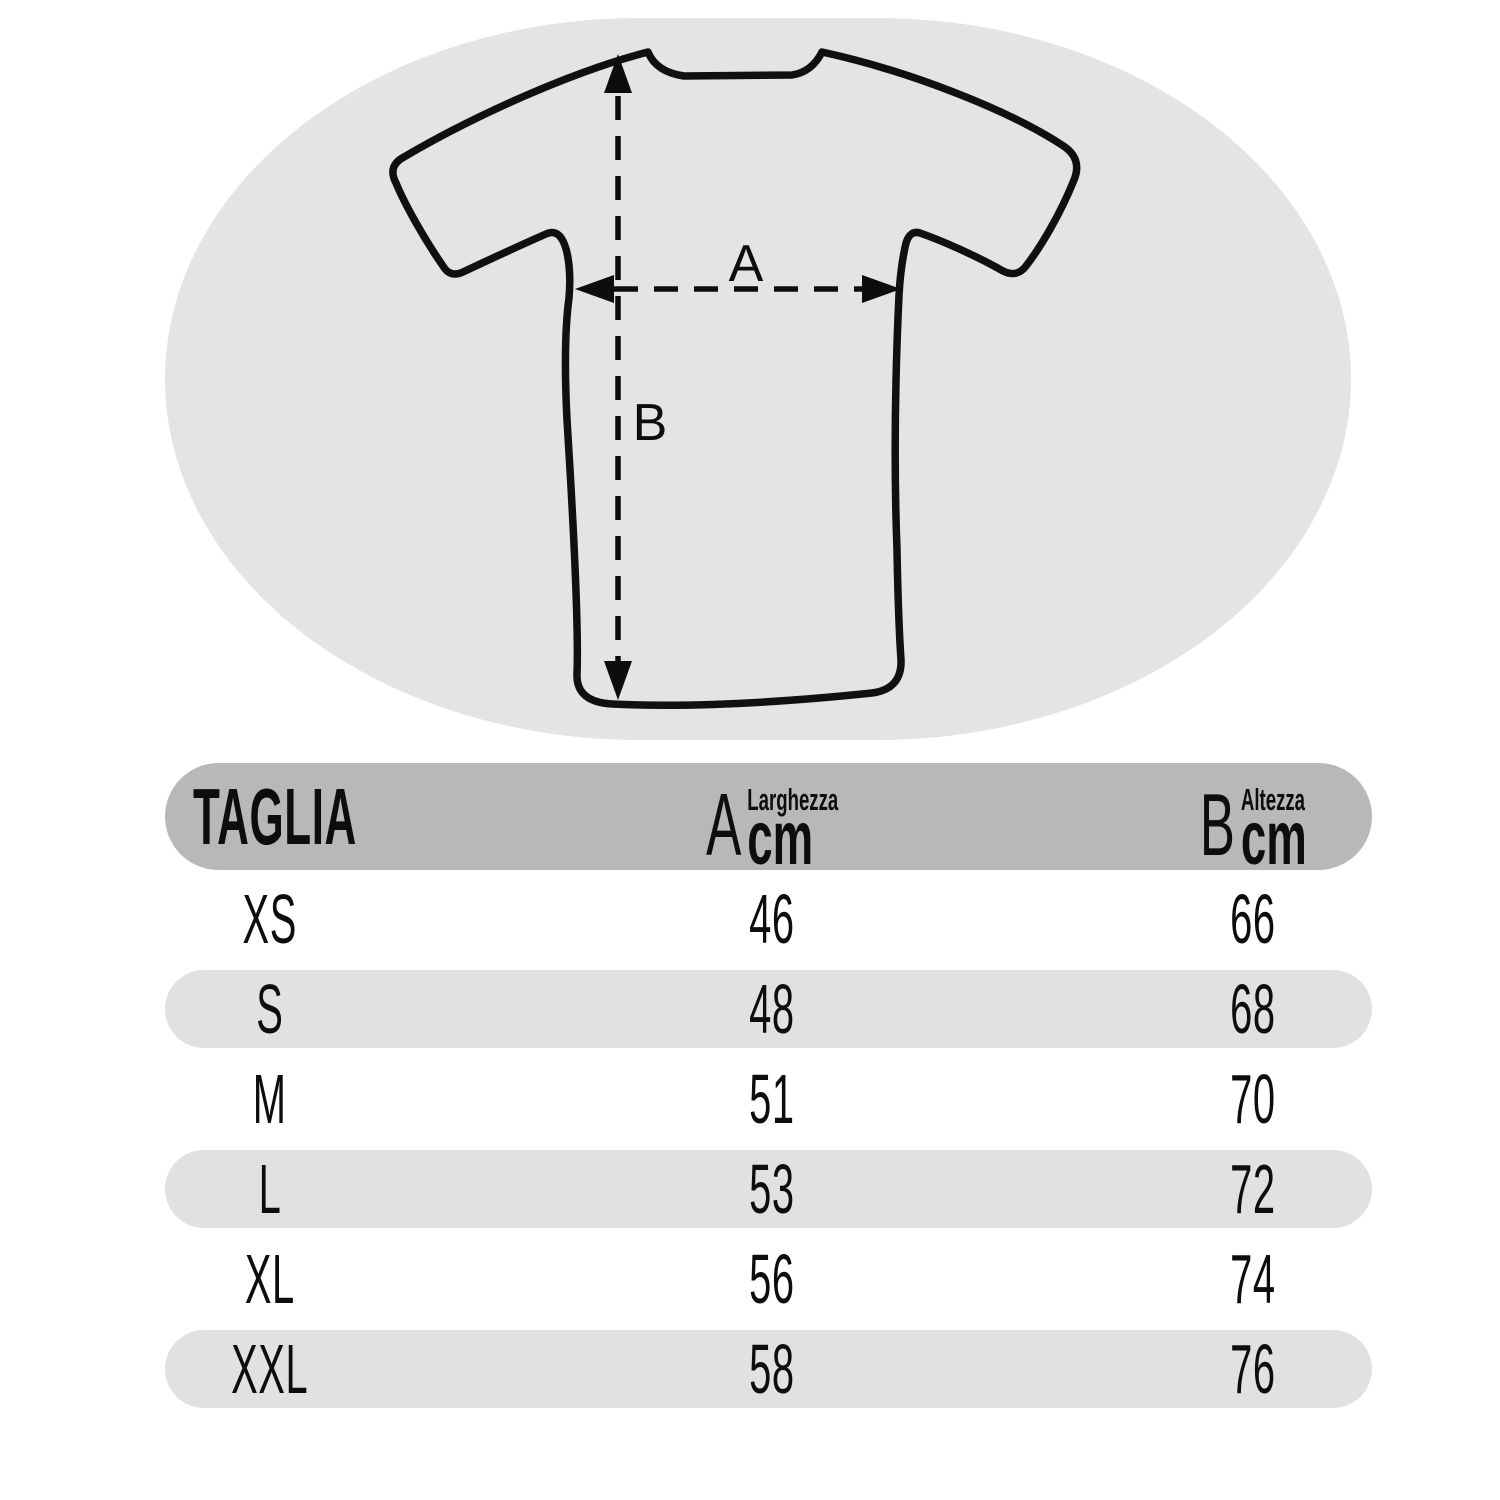  I want to click on table-row: XXL 58 76, so click(768, 1369).